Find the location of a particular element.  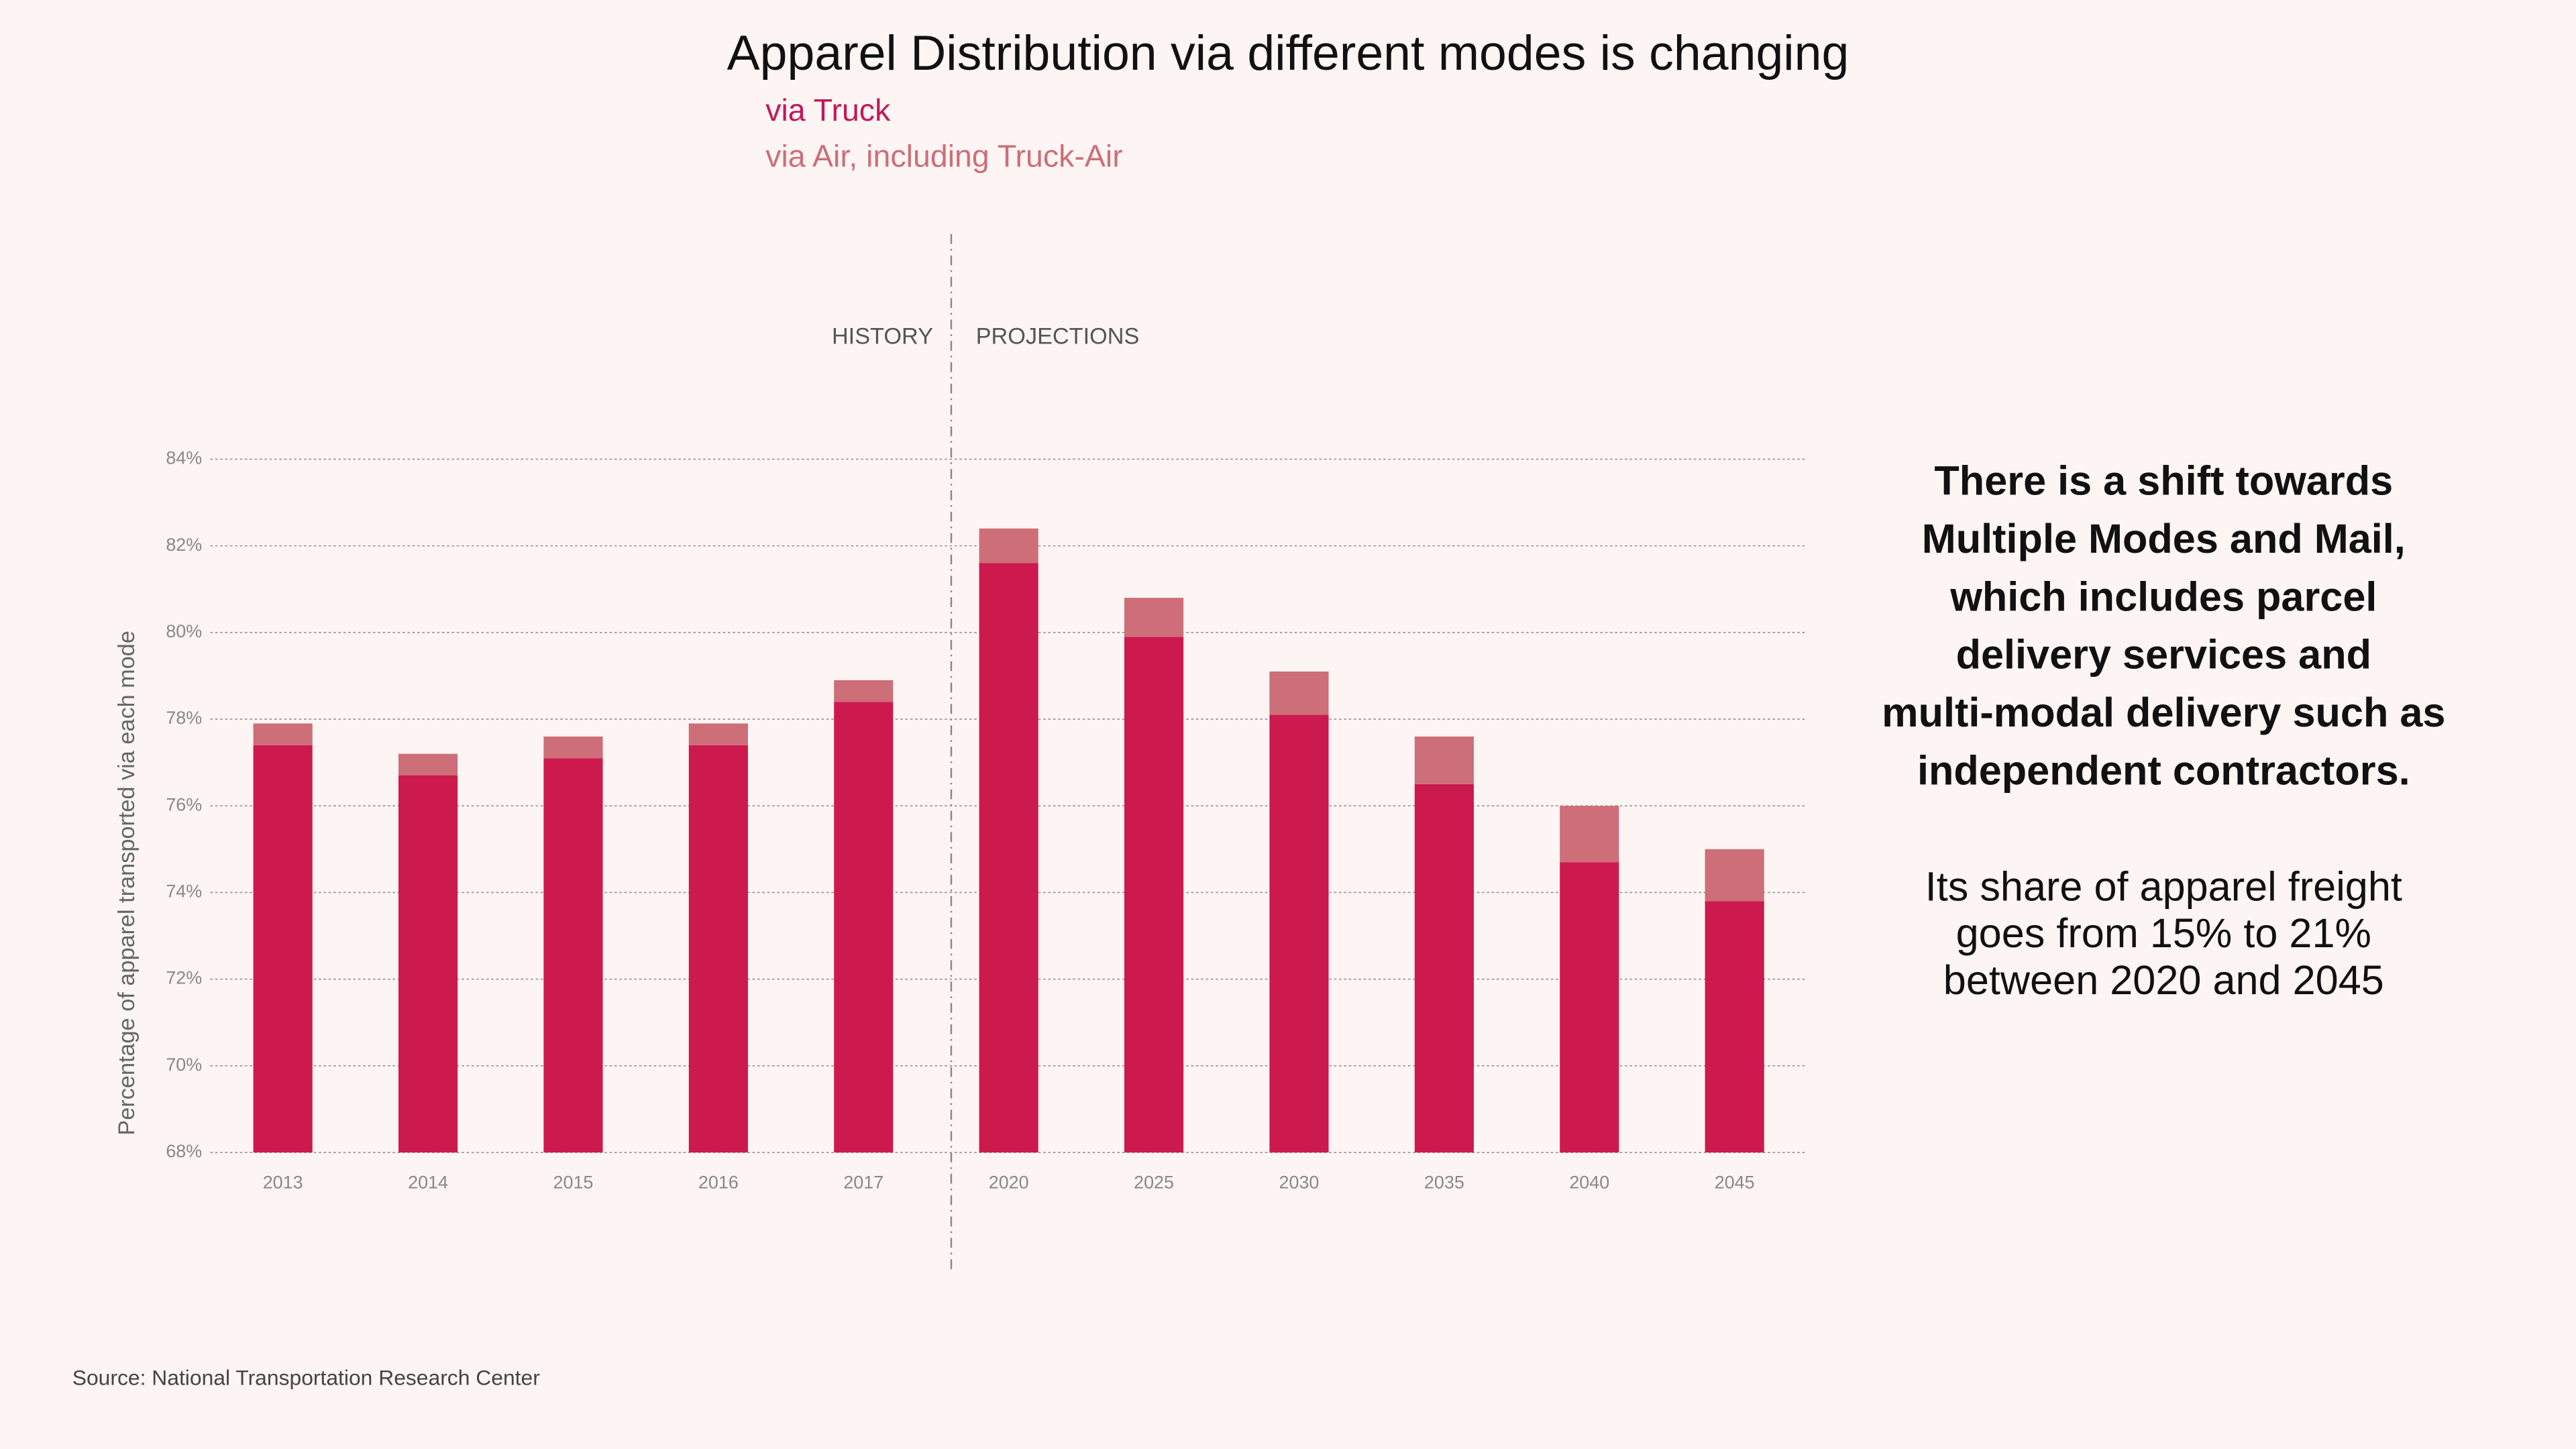

x-tick-label: 2013 is located at coordinates (283, 1183).